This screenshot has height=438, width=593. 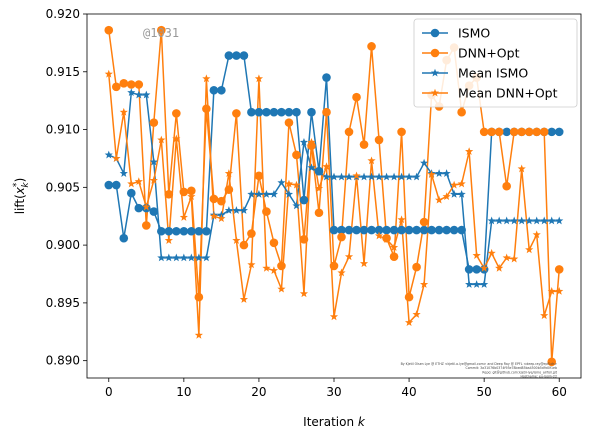 I want to click on legend-item-3: Mean DNN+Opt, so click(x=490, y=93).